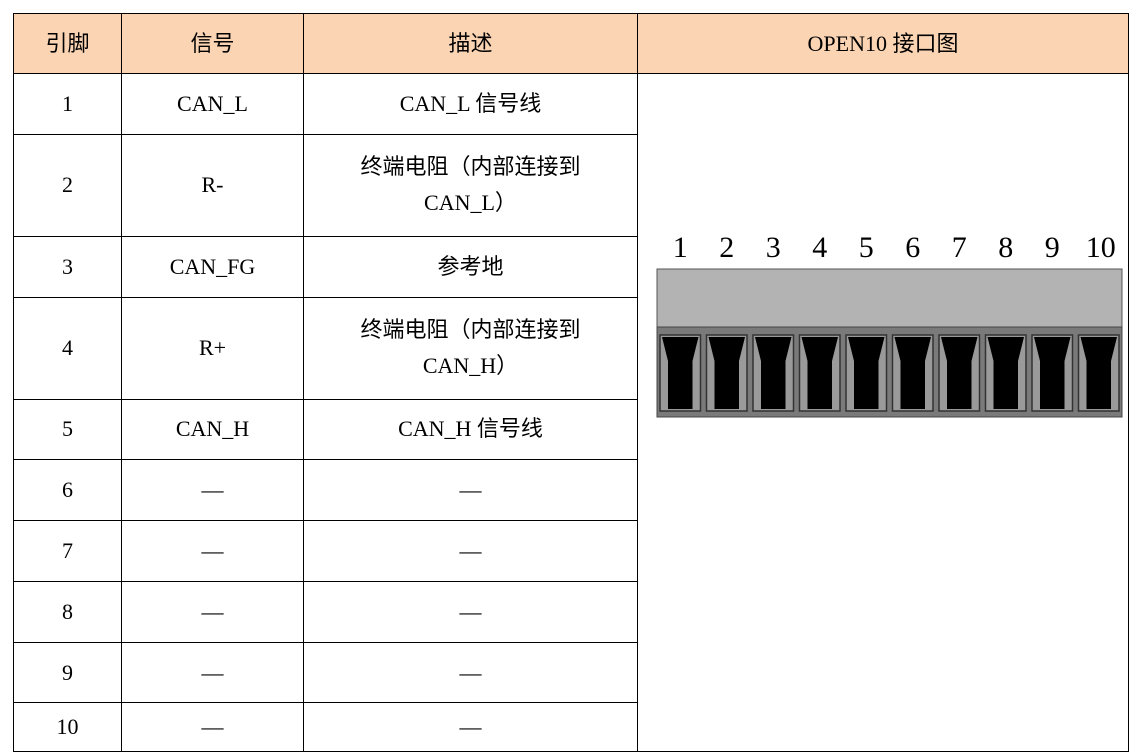 The height and width of the screenshot is (752, 1139). What do you see at coordinates (212, 348) in the screenshot?
I see `signal-cell: R+` at bounding box center [212, 348].